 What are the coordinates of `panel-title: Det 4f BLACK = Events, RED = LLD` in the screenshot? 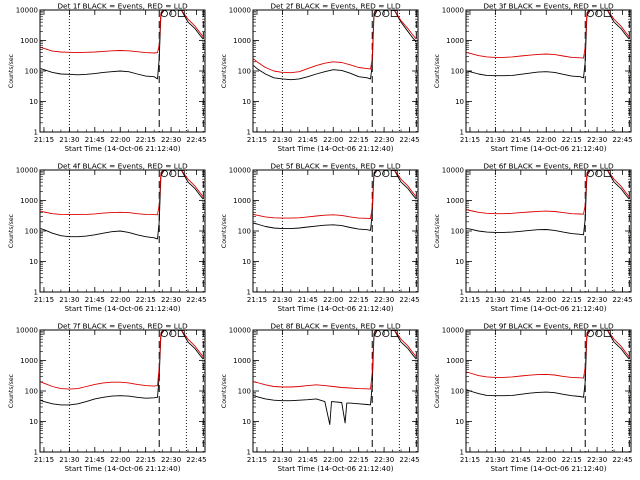 It's located at (122, 166).